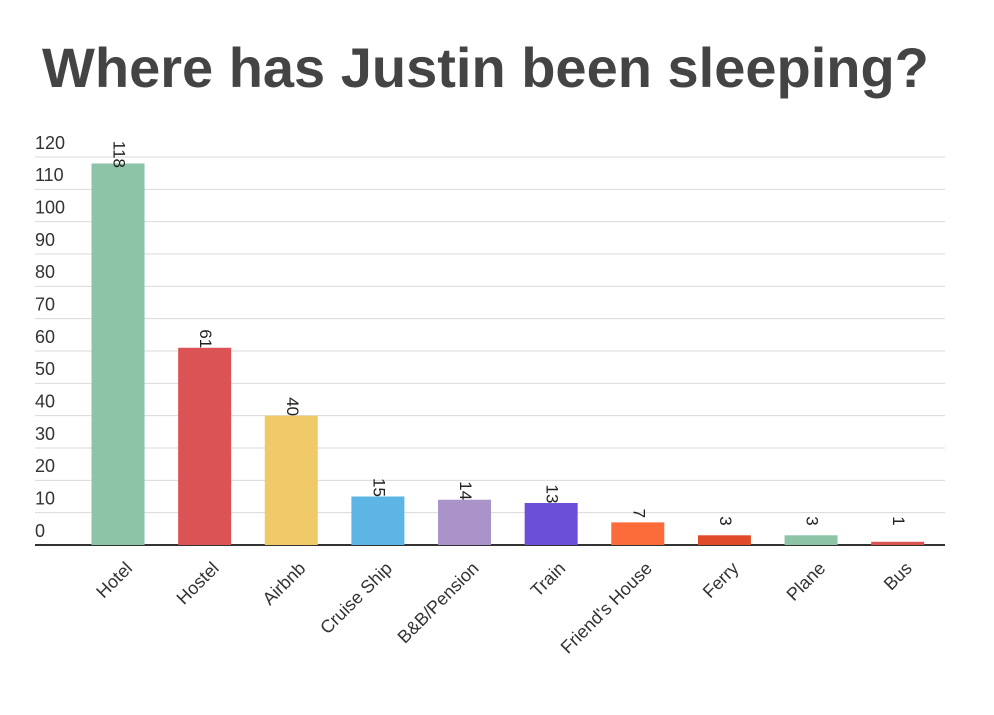 The image size is (994, 715). Describe the element at coordinates (49, 175) in the screenshot. I see `y-tick-label: 110` at that location.